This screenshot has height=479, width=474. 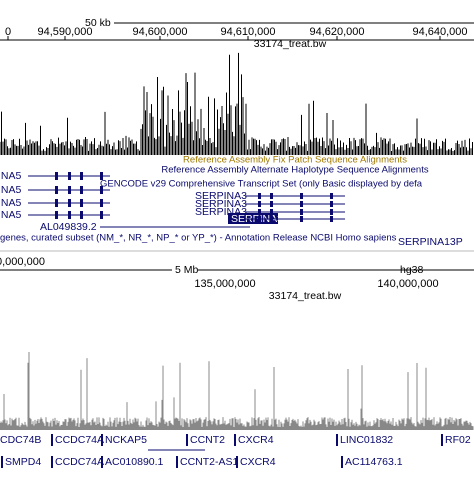 What do you see at coordinates (336, 32) in the screenshot?
I see `coordinate-label: 94,620,000` at bounding box center [336, 32].